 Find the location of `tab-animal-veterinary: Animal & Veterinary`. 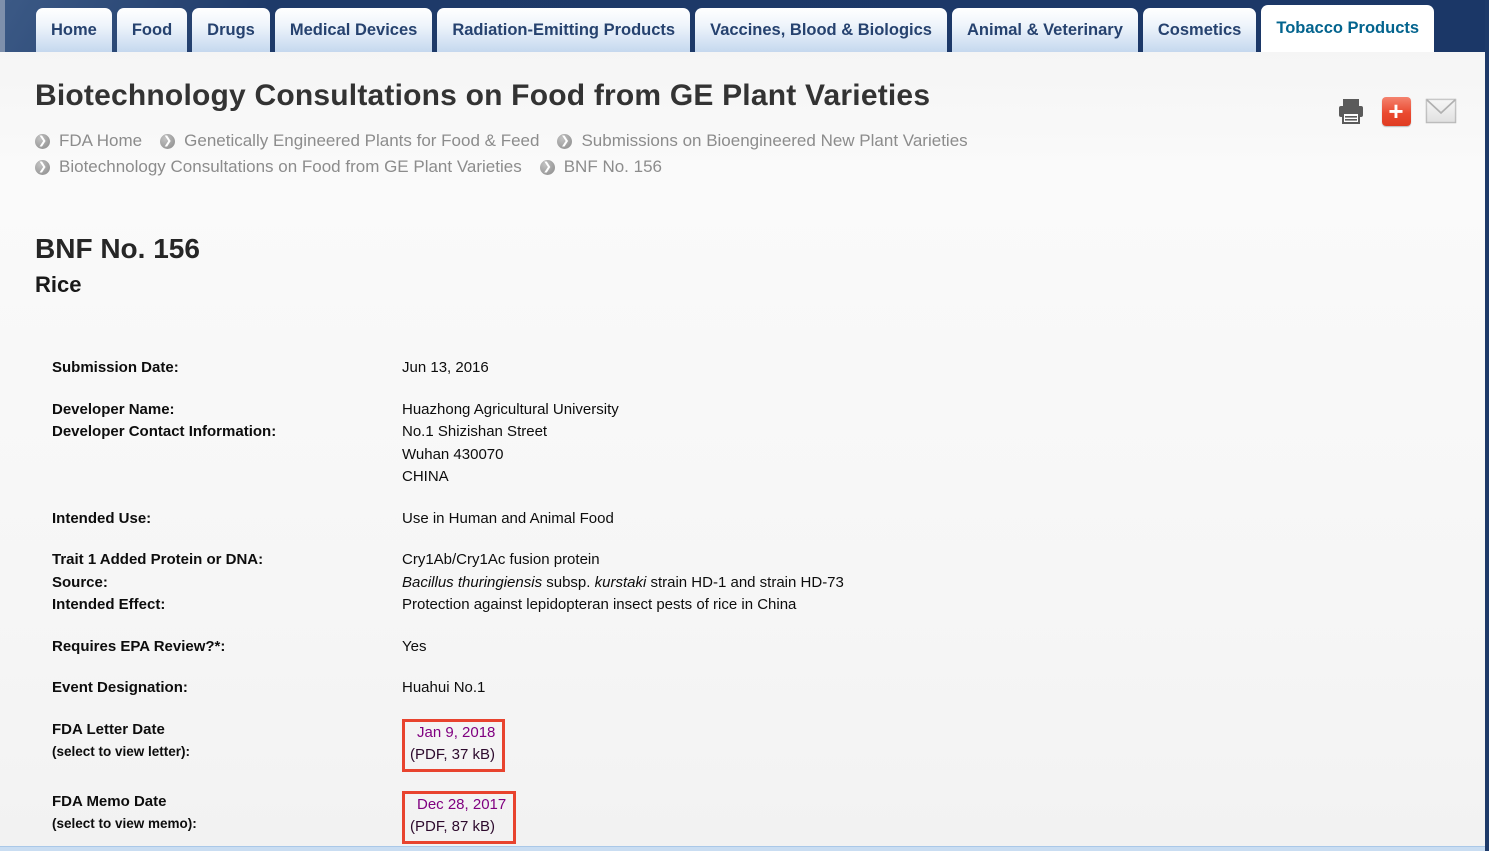

tab-animal-veterinary: Animal & Veterinary is located at coordinates (1044, 30).